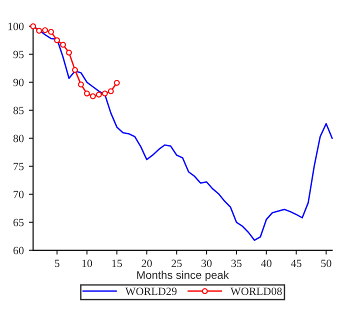 The height and width of the screenshot is (309, 356). Describe the element at coordinates (151, 292) in the screenshot. I see `legend-label: WORLD29` at that location.